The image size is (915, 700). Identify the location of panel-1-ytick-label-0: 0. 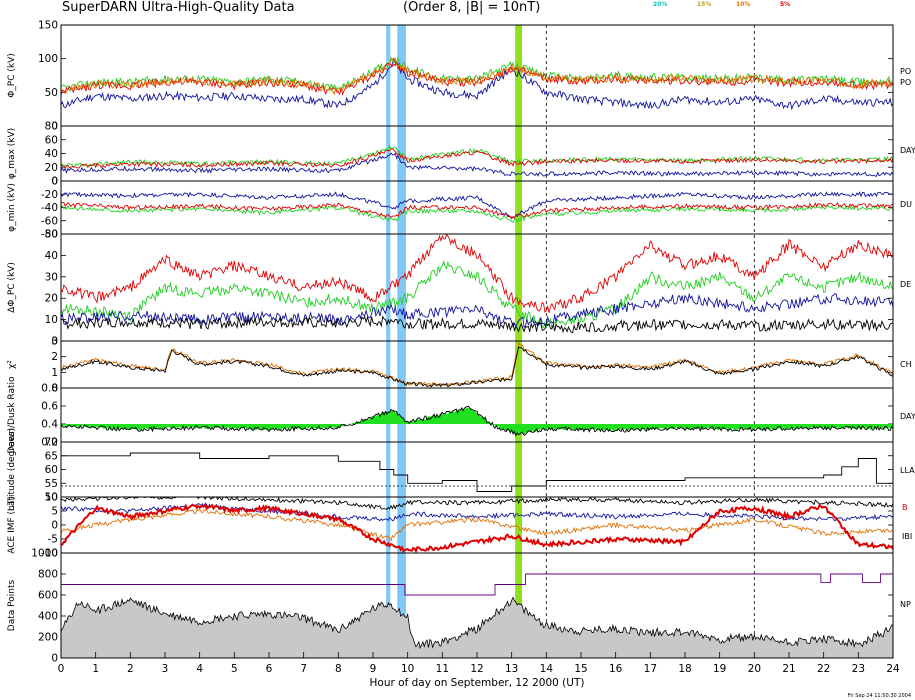
(54, 182).